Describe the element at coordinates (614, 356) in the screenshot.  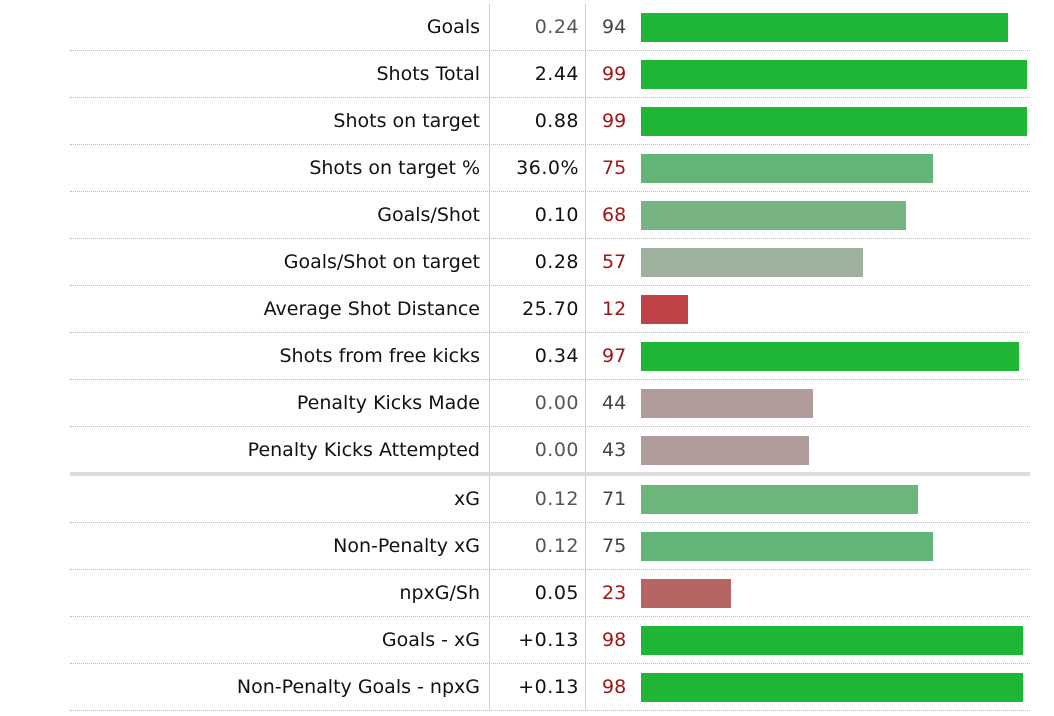
I see `percentile-value: 97` at that location.